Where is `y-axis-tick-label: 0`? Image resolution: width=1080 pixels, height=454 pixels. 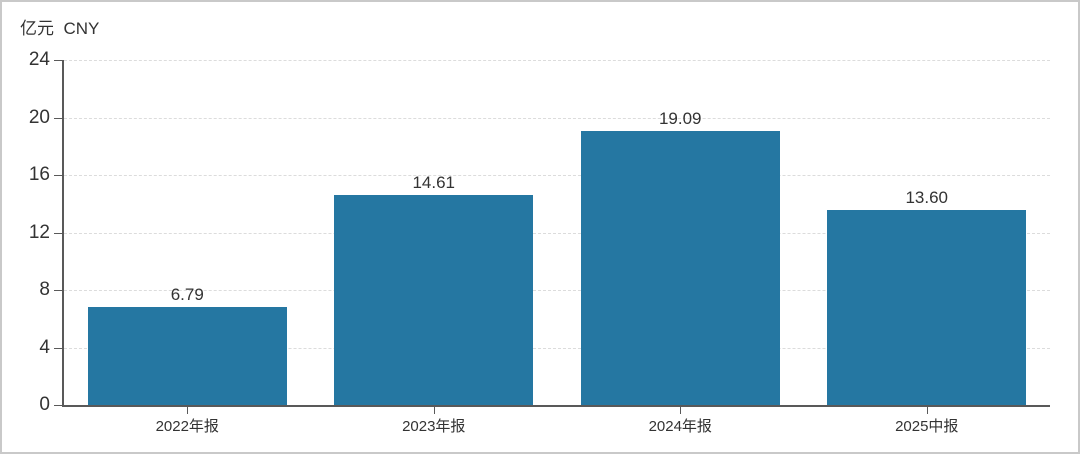 y-axis-tick-label: 0 is located at coordinates (44, 404).